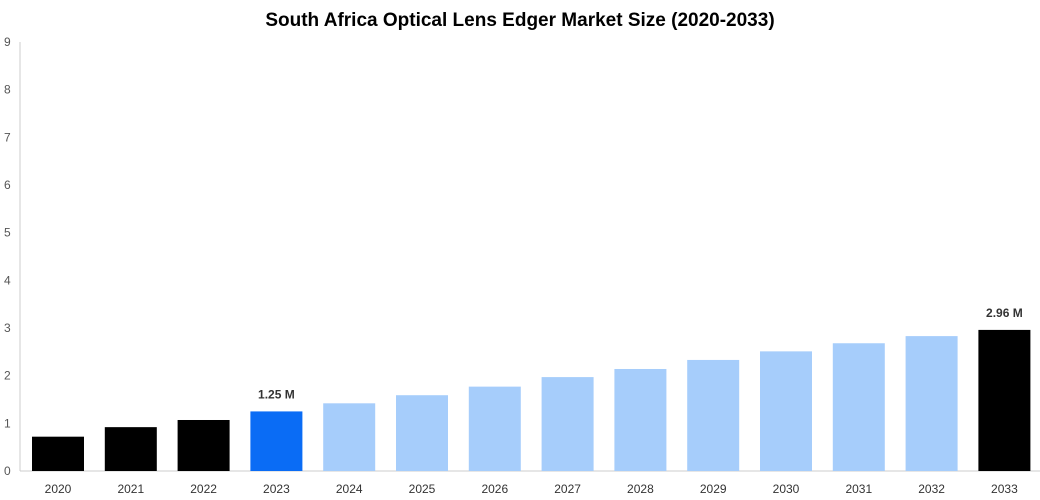 The height and width of the screenshot is (500, 1040). What do you see at coordinates (7, 233) in the screenshot?
I see `y-tick-label: 5` at bounding box center [7, 233].